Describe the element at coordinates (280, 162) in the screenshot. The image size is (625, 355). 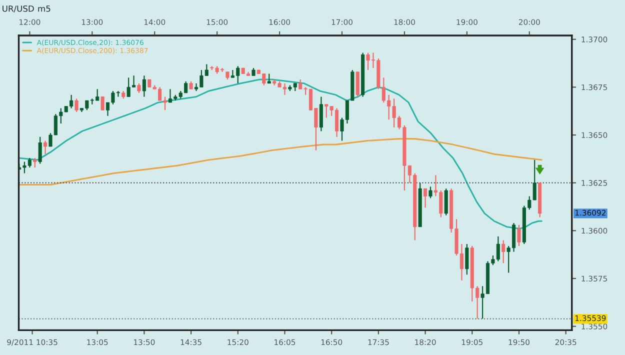
I see `line-series` at that location.